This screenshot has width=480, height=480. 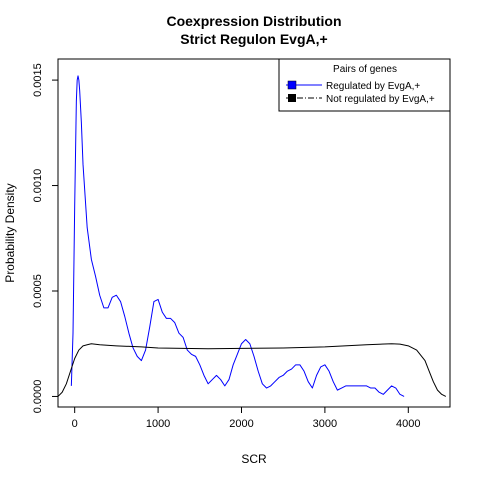 I want to click on legend-swatch-not-regulated, so click(x=292, y=98).